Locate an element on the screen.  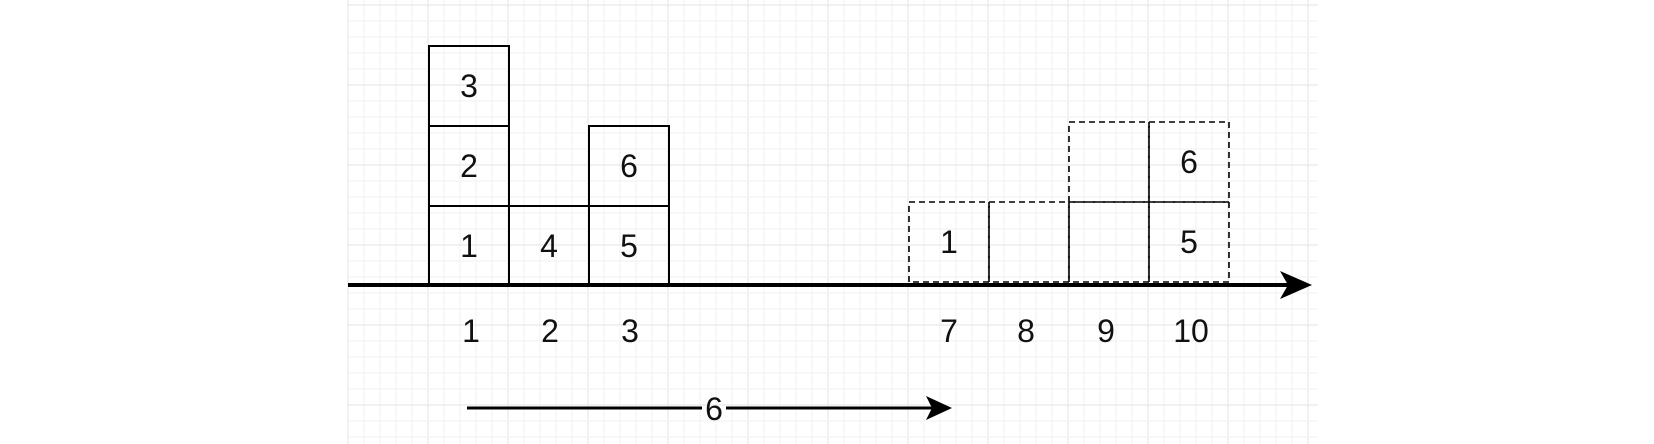
shift-arrow: 6 is located at coordinates (709, 409).